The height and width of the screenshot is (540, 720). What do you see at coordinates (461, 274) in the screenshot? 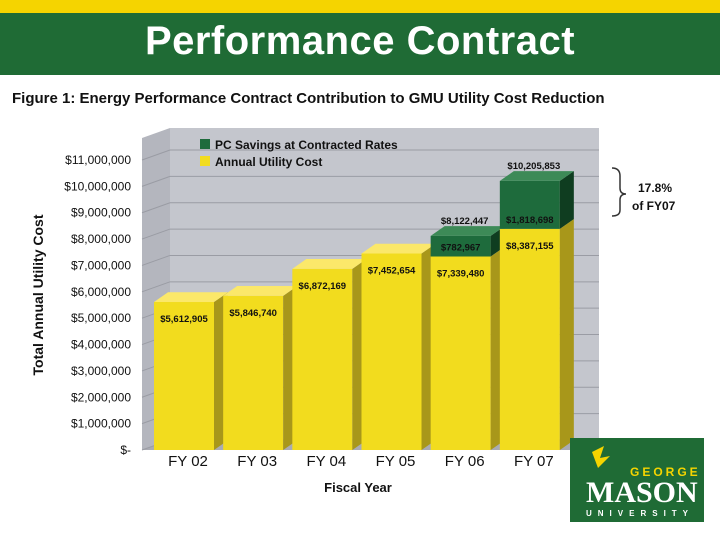
I see `data-label-utility: $7,339,480` at bounding box center [461, 274].